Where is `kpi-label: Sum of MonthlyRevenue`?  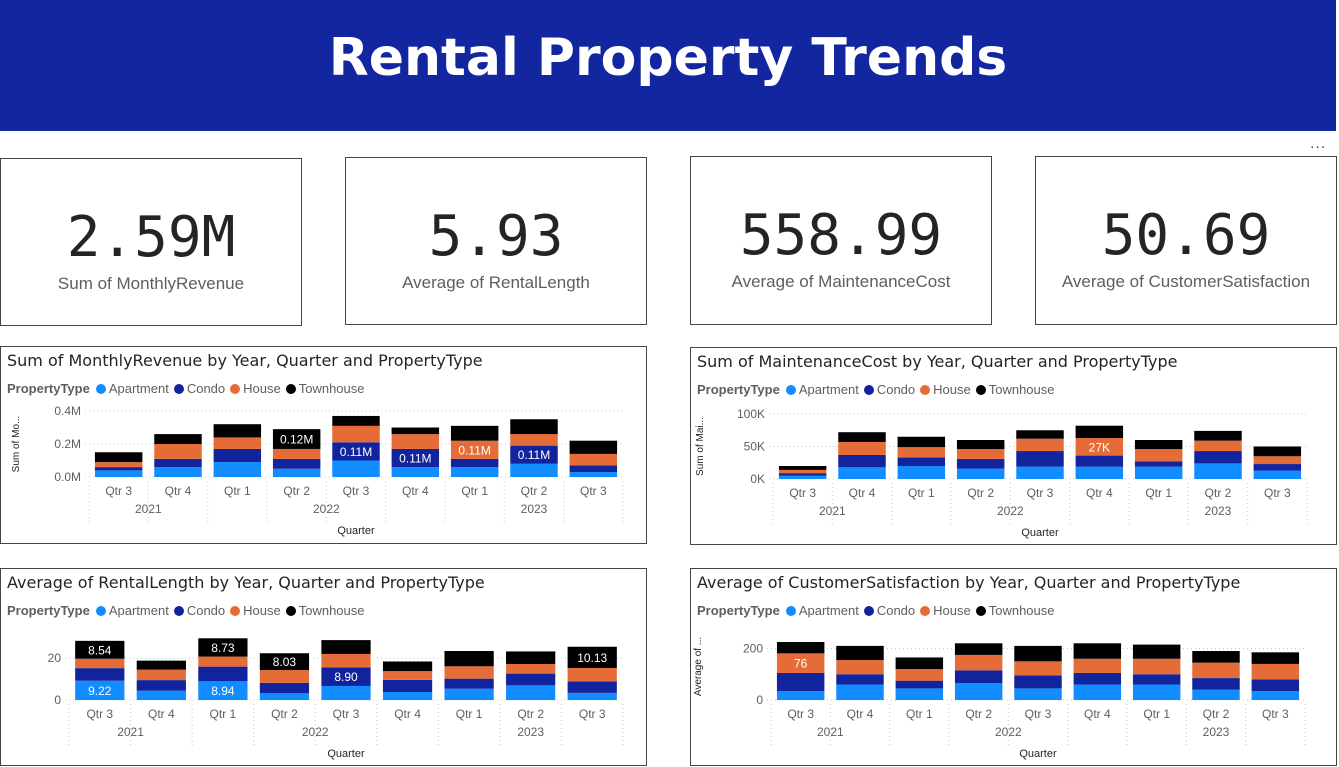 kpi-label: Sum of MonthlyRevenue is located at coordinates (151, 283).